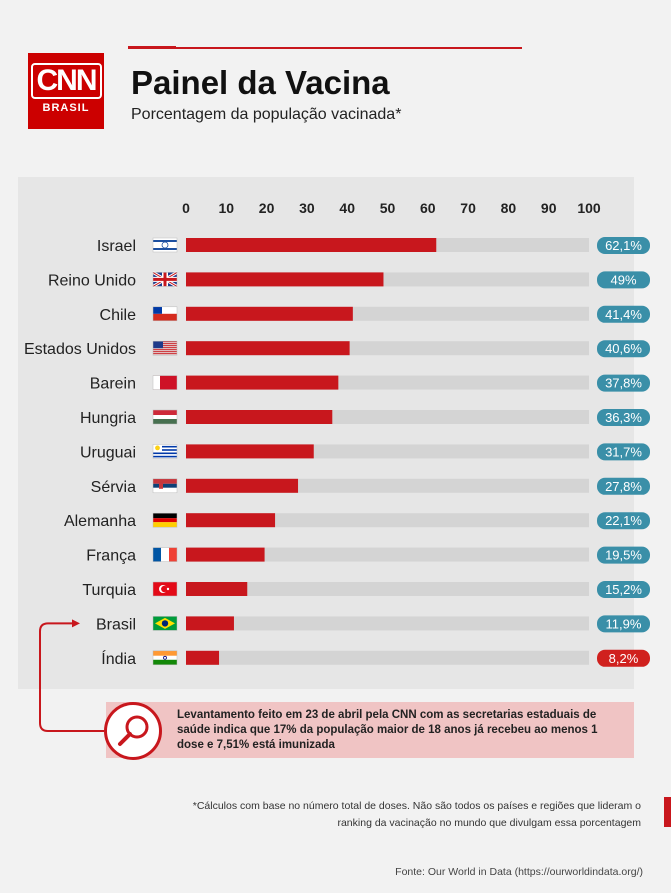  I want to click on note-box, so click(370, 730).